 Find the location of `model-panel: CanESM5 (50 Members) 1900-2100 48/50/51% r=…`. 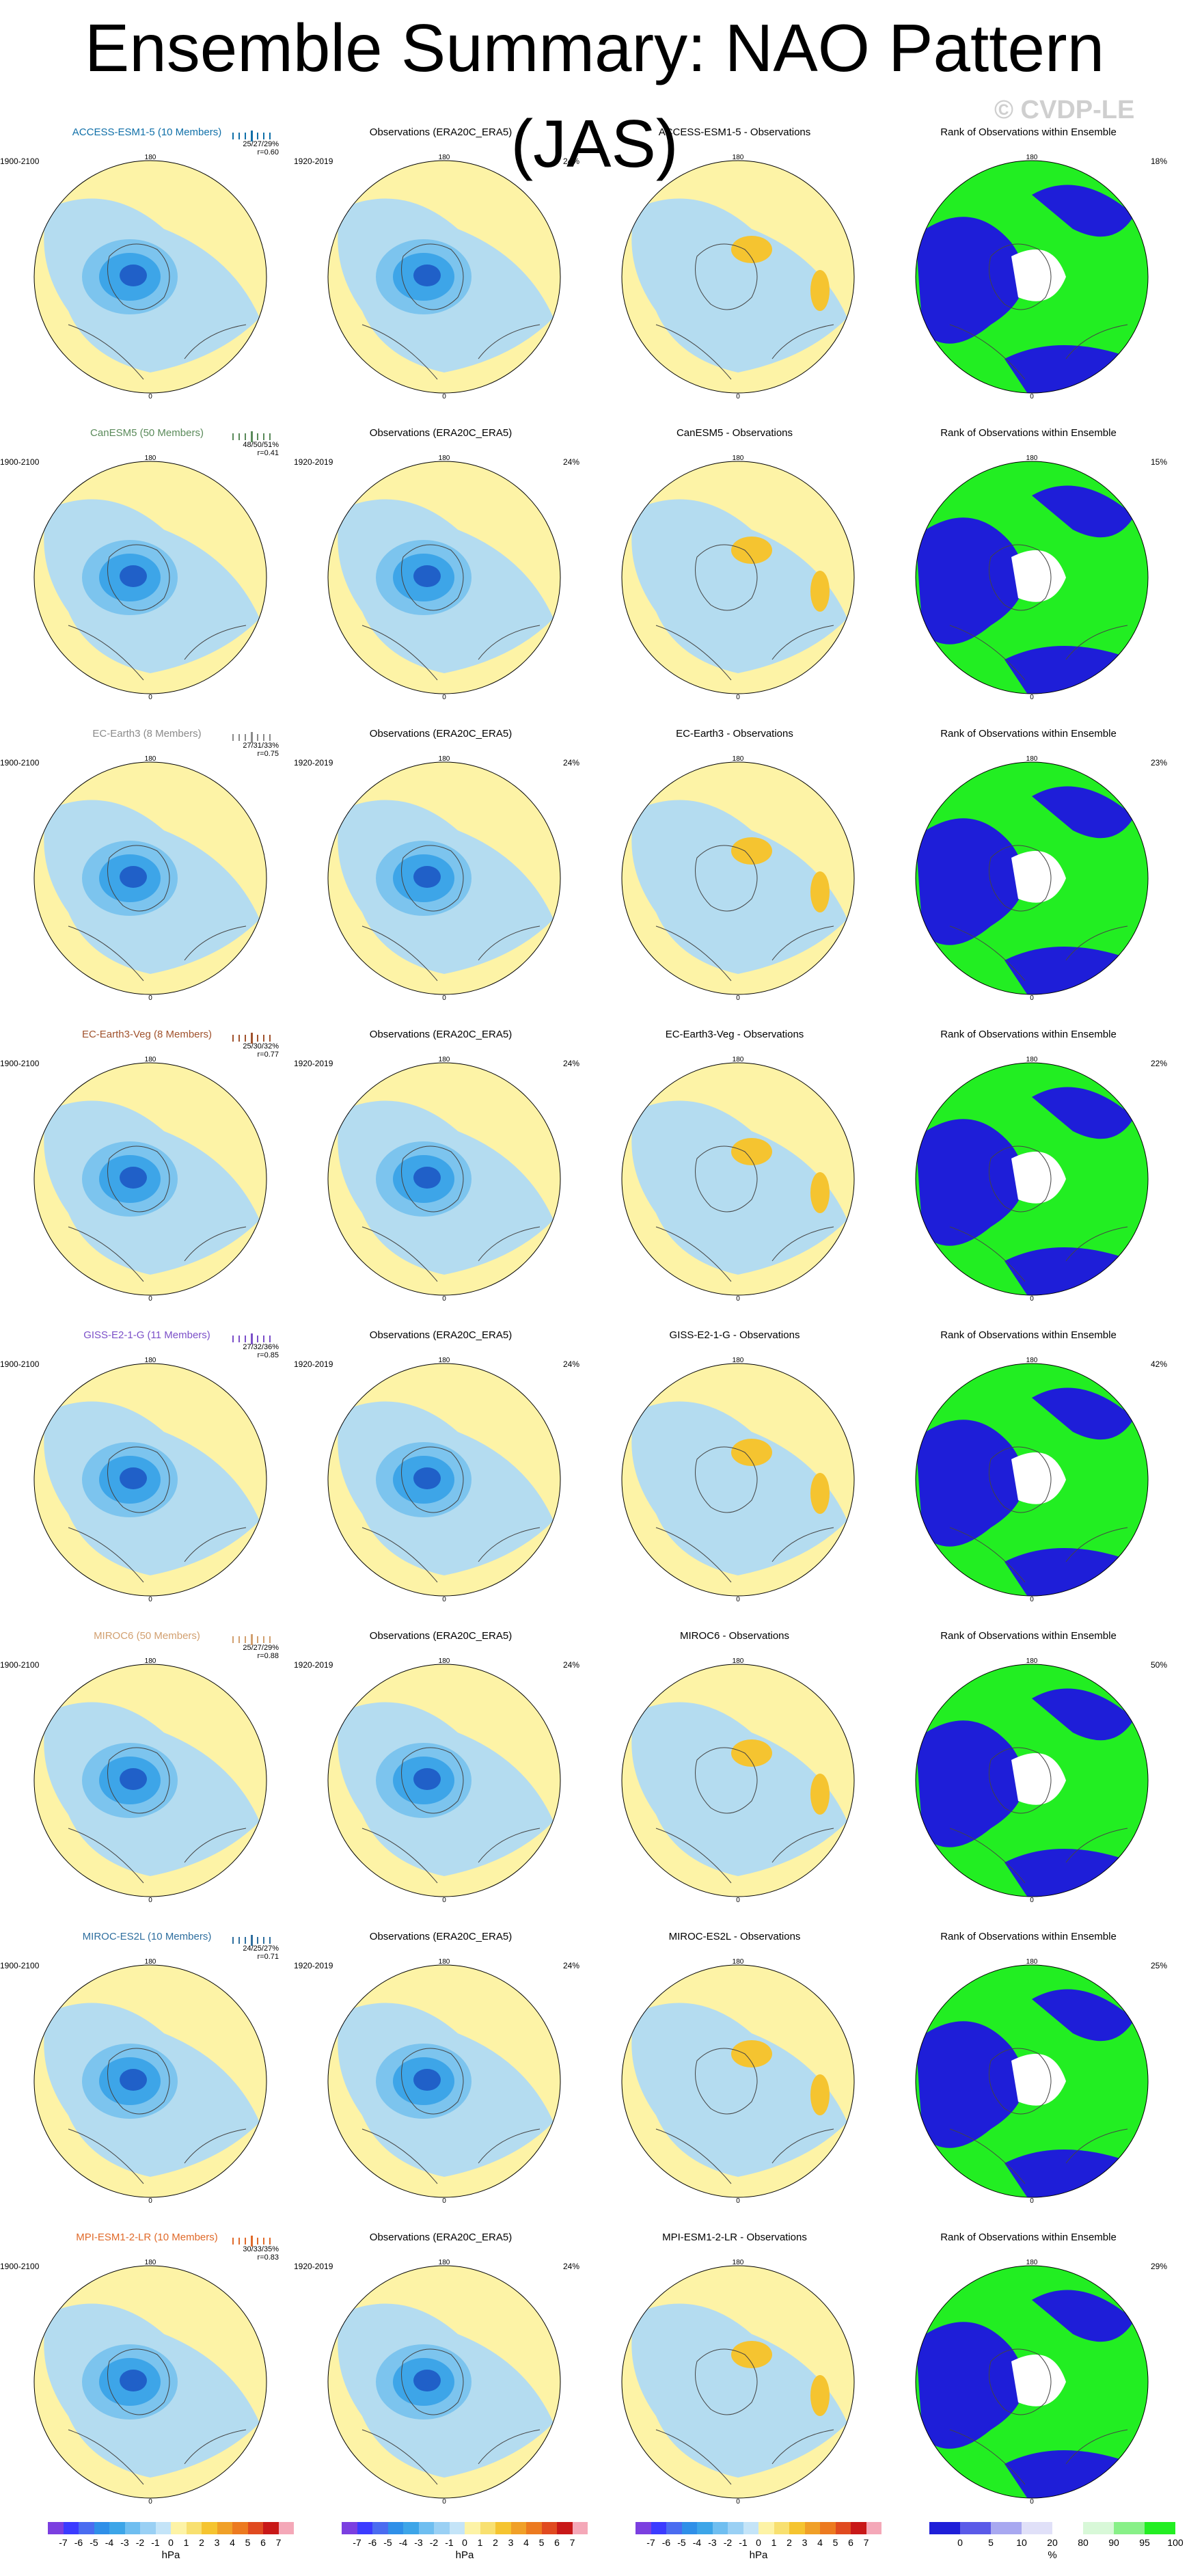

model-panel: CanESM5 (50 Members) 1900-2100 48/50/51% r=… is located at coordinates (147, 577).